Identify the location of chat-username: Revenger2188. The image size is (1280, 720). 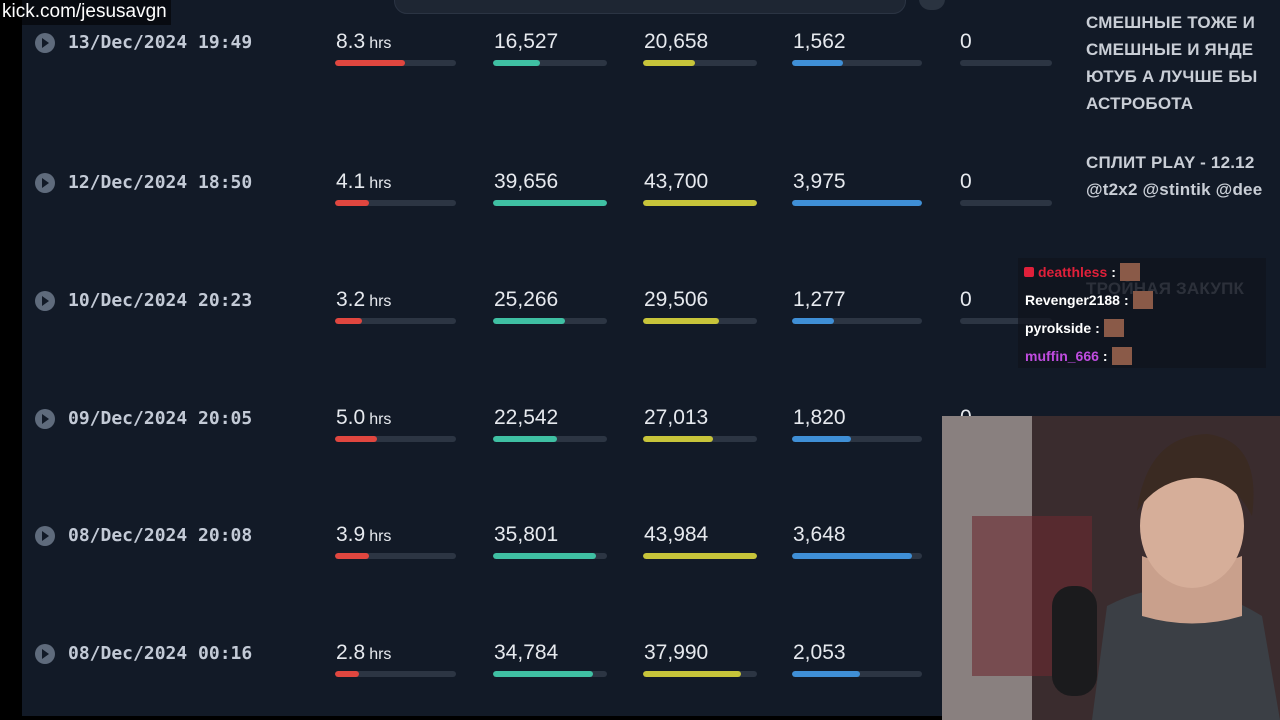
(1072, 300).